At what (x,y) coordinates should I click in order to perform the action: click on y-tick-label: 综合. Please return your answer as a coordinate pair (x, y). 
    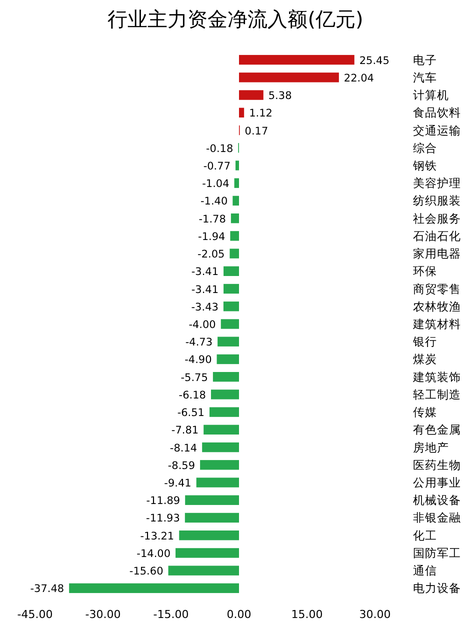
    Looking at the image, I should click on (425, 147).